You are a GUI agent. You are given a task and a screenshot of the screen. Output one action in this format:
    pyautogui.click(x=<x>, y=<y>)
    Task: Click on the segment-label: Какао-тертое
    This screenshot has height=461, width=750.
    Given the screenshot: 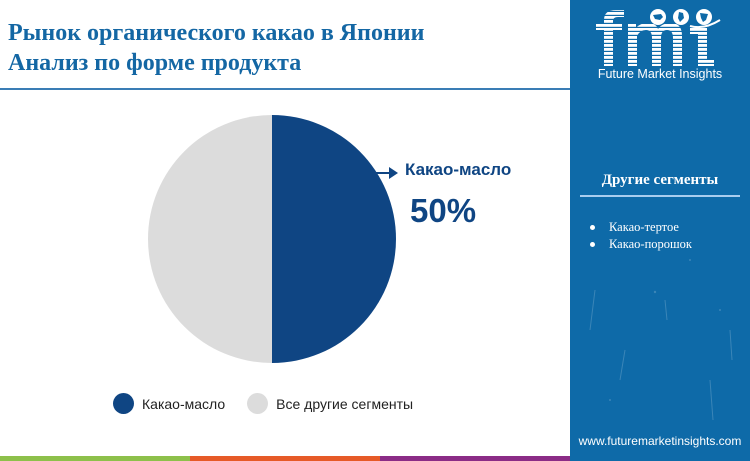 What is the action you would take?
    pyautogui.click(x=644, y=227)
    